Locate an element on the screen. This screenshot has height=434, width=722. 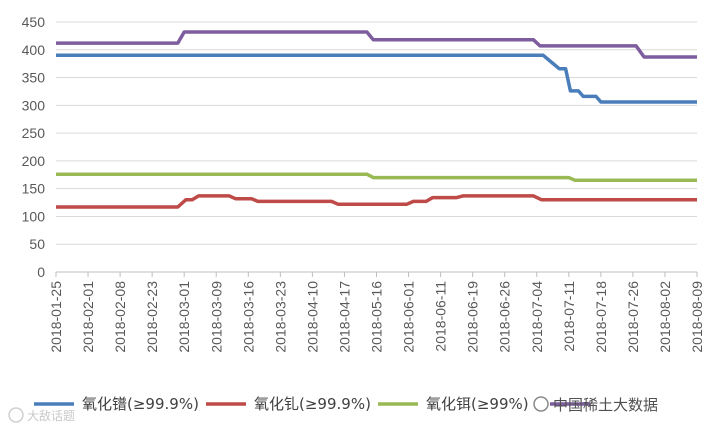
legend-label-2: 氧化钆(≥99.9%) is located at coordinates (312, 404).